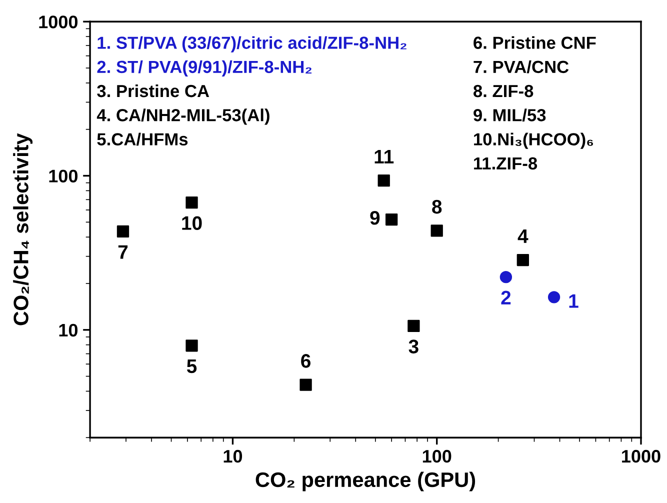 This screenshot has width=667, height=503. Describe the element at coordinates (123, 252) in the screenshot. I see `annotation: 7` at that location.